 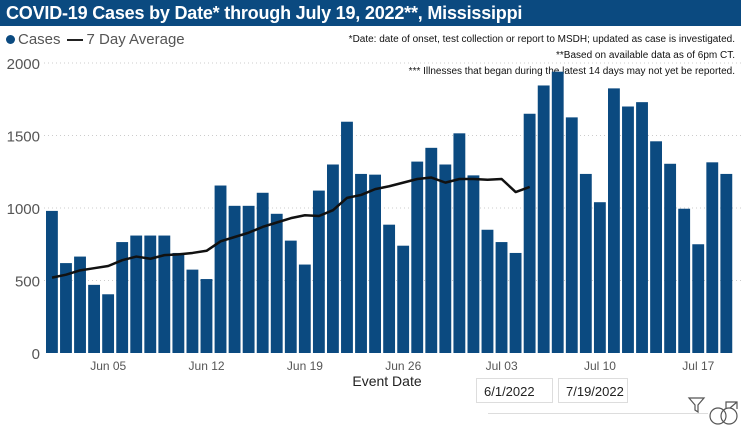 I want to click on legend-cases: Cases, so click(x=39, y=39).